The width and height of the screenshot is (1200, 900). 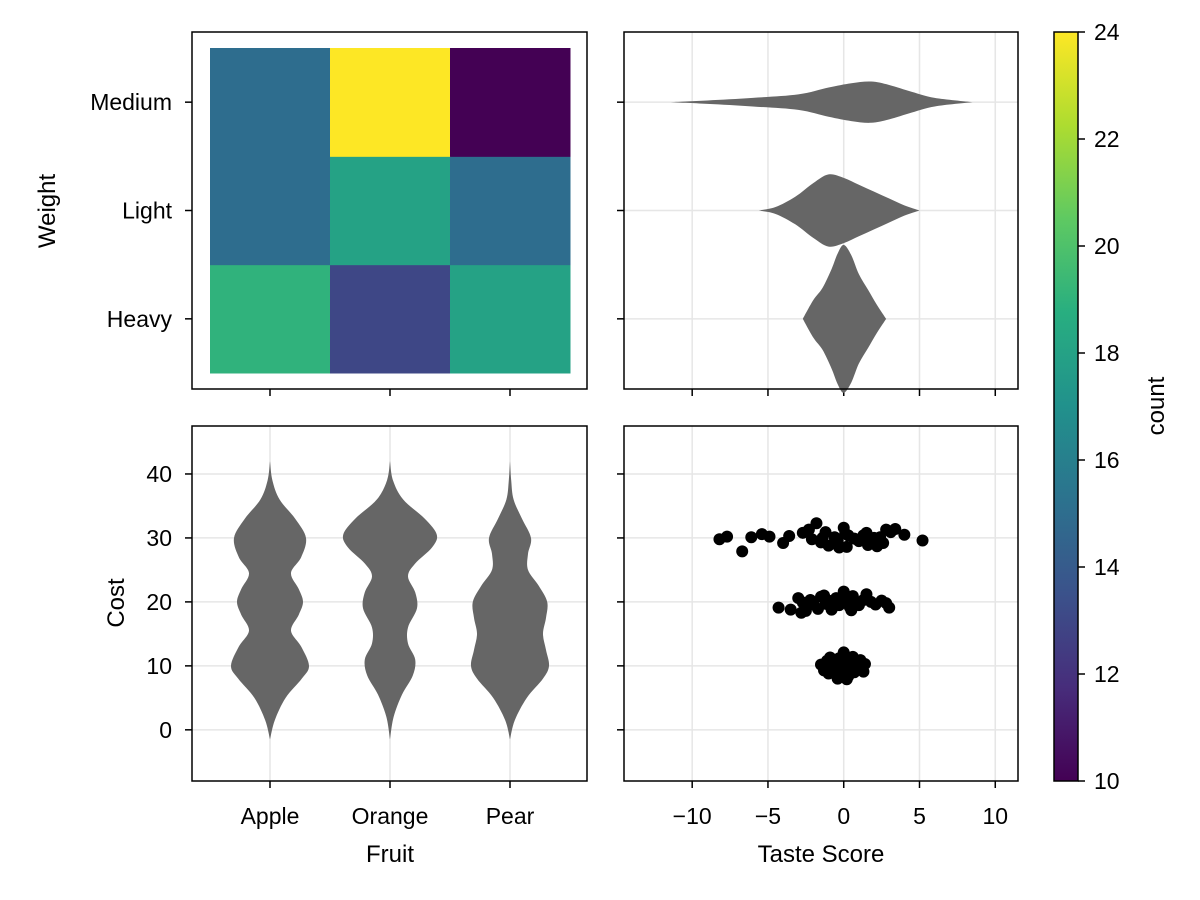 I want to click on vertical-violin-frame, so click(x=389, y=603).